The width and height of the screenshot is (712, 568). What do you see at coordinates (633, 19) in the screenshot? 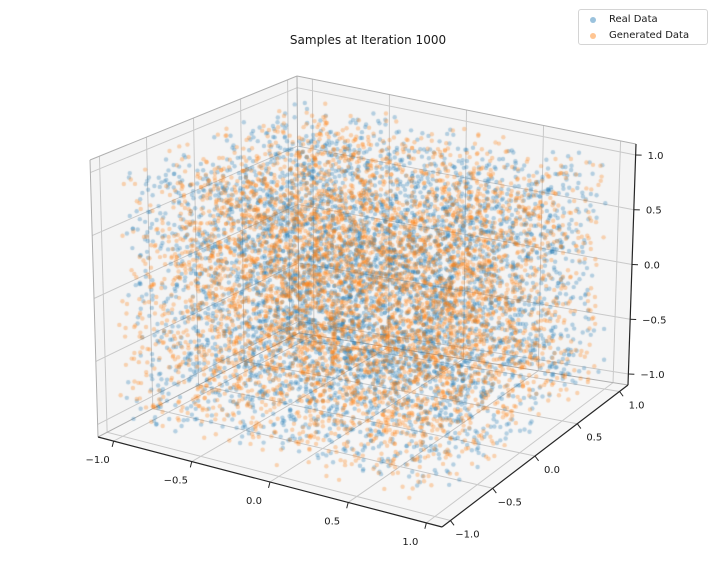
I see `legend-label-real-data: Real Data` at bounding box center [633, 19].